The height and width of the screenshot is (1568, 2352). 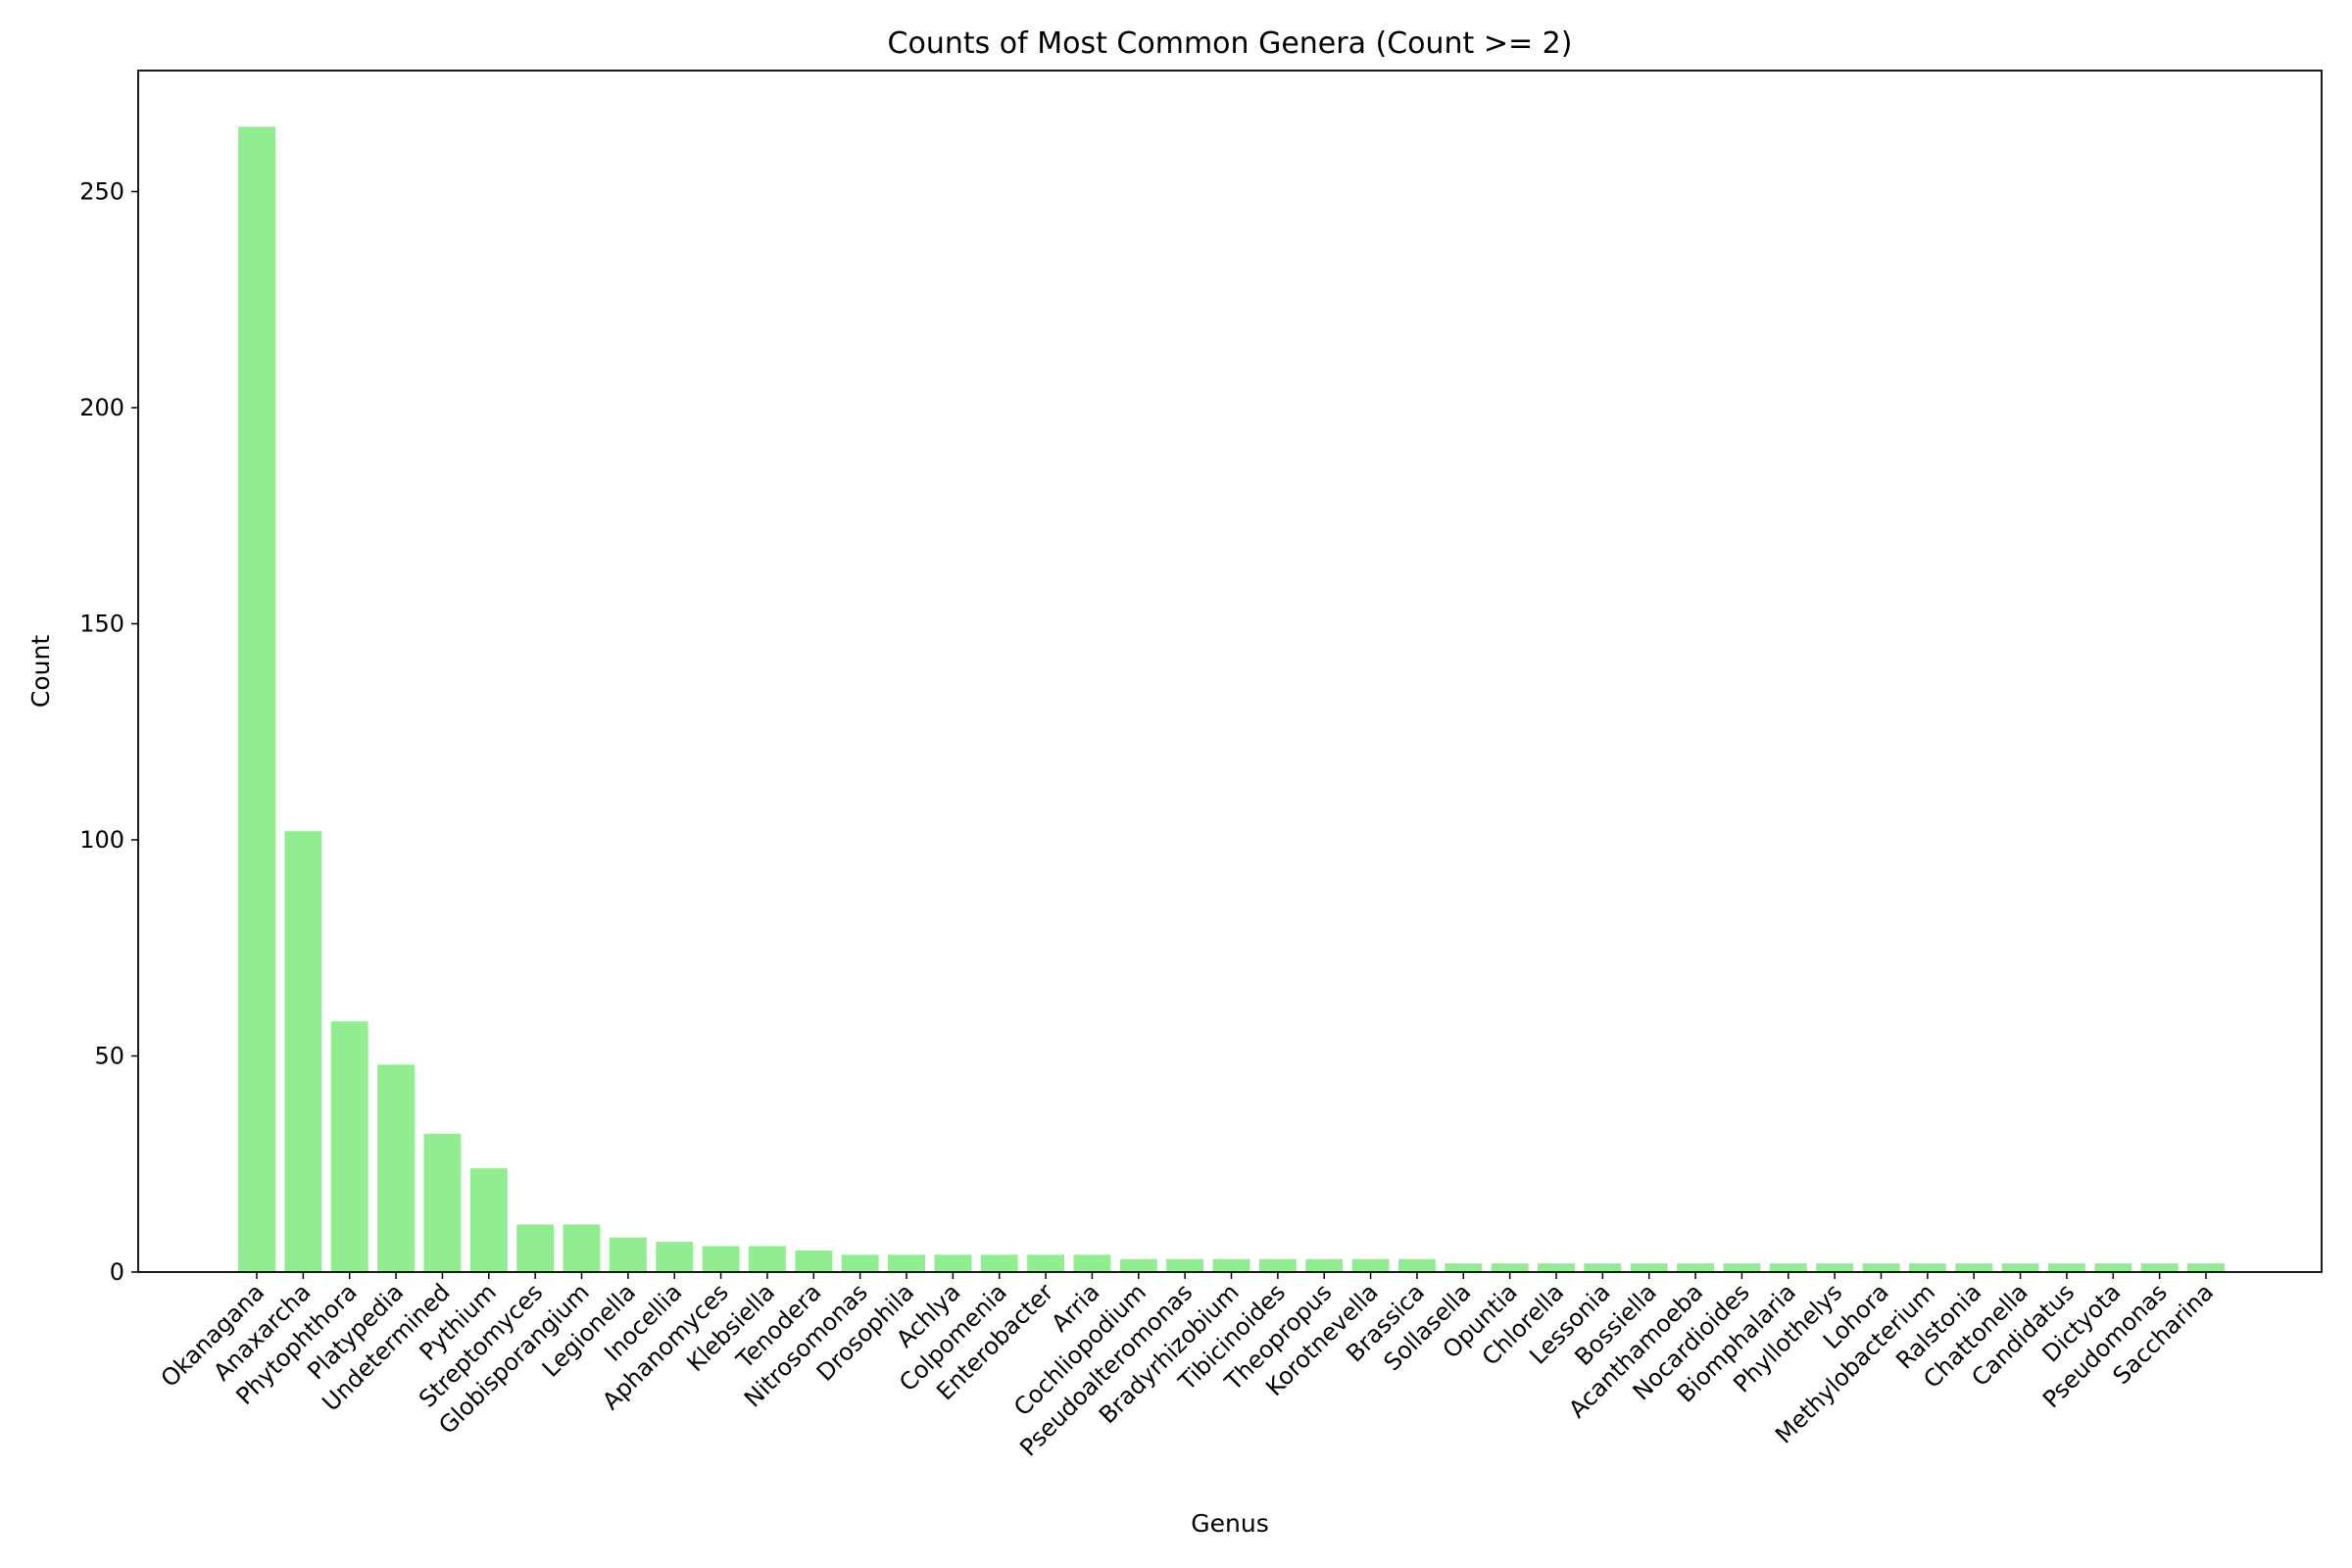 I want to click on bar-dictyota, so click(x=2113, y=1267).